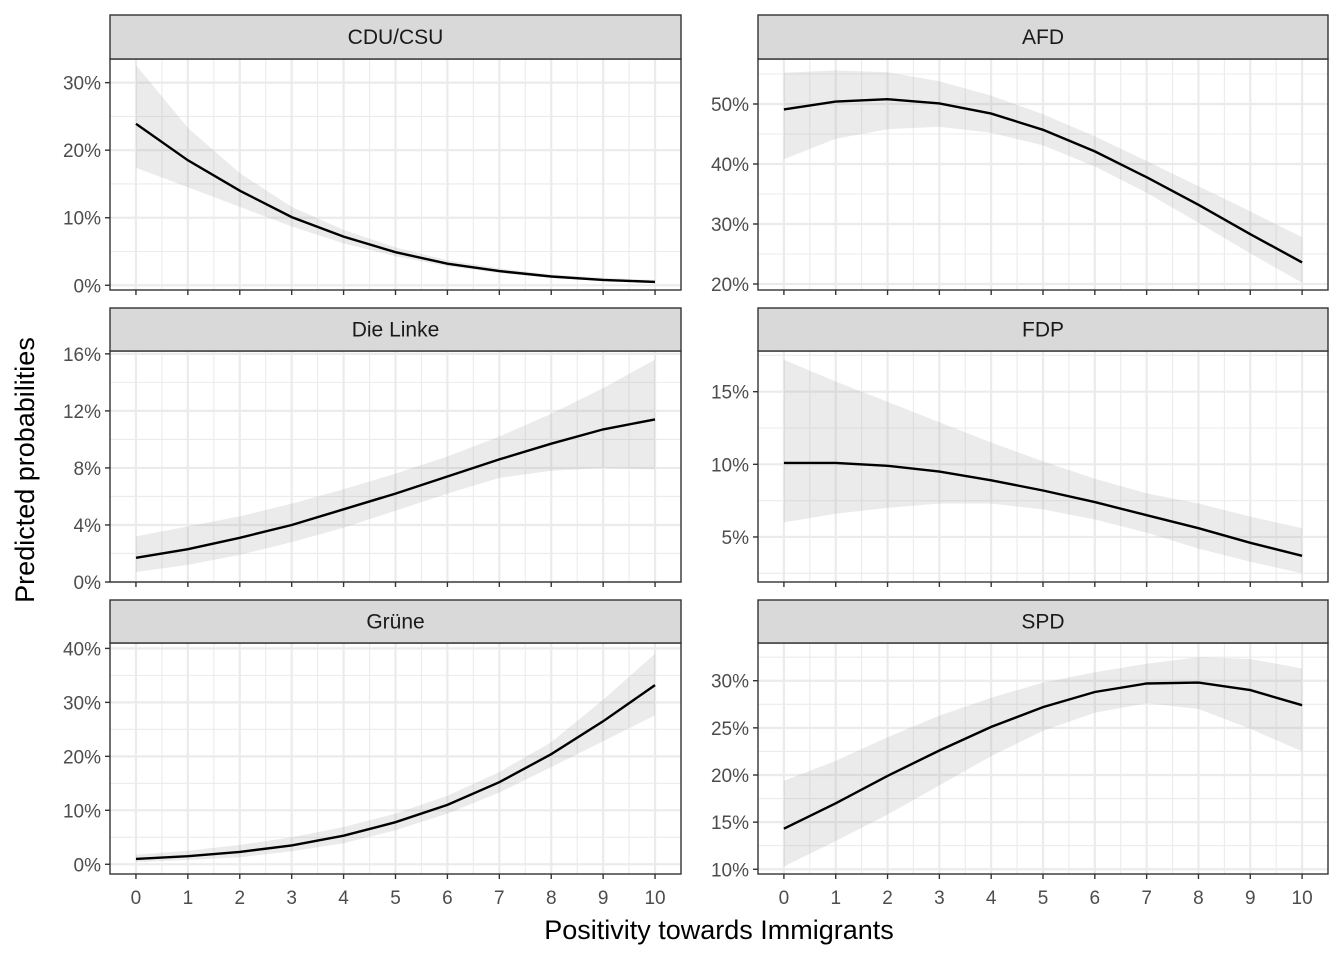  What do you see at coordinates (736, 538) in the screenshot?
I see `y-tick-label: 5%` at bounding box center [736, 538].